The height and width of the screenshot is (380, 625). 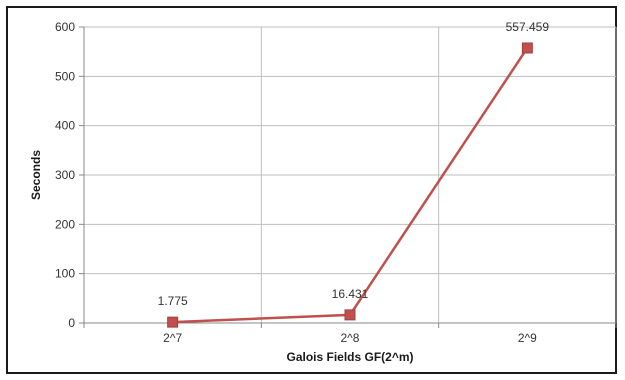 What do you see at coordinates (349, 357) in the screenshot?
I see `x-axis-title: Galois Fields GF(2^m)` at bounding box center [349, 357].